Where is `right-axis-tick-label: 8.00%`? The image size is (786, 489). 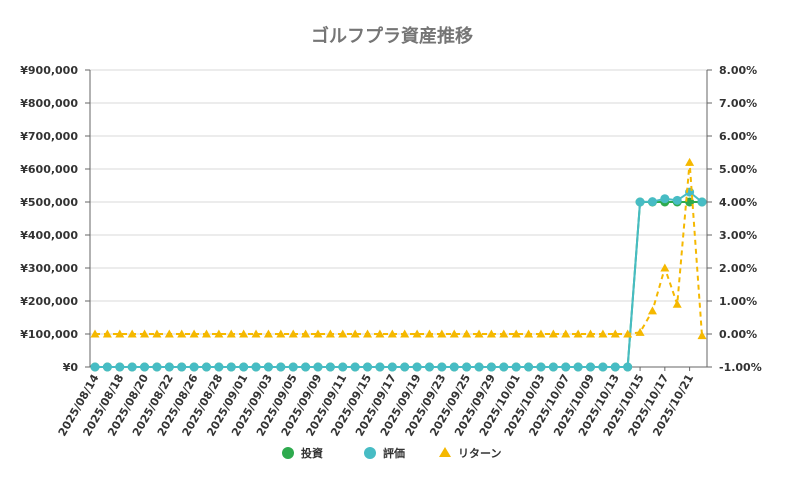 right-axis-tick-label: 8.00% is located at coordinates (738, 70).